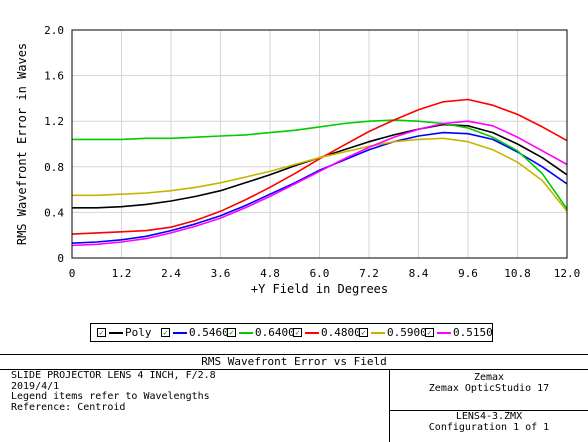 The width and height of the screenshot is (588, 442). What do you see at coordinates (407, 332) in the screenshot?
I see `legend-label: 0.5900` at bounding box center [407, 332].